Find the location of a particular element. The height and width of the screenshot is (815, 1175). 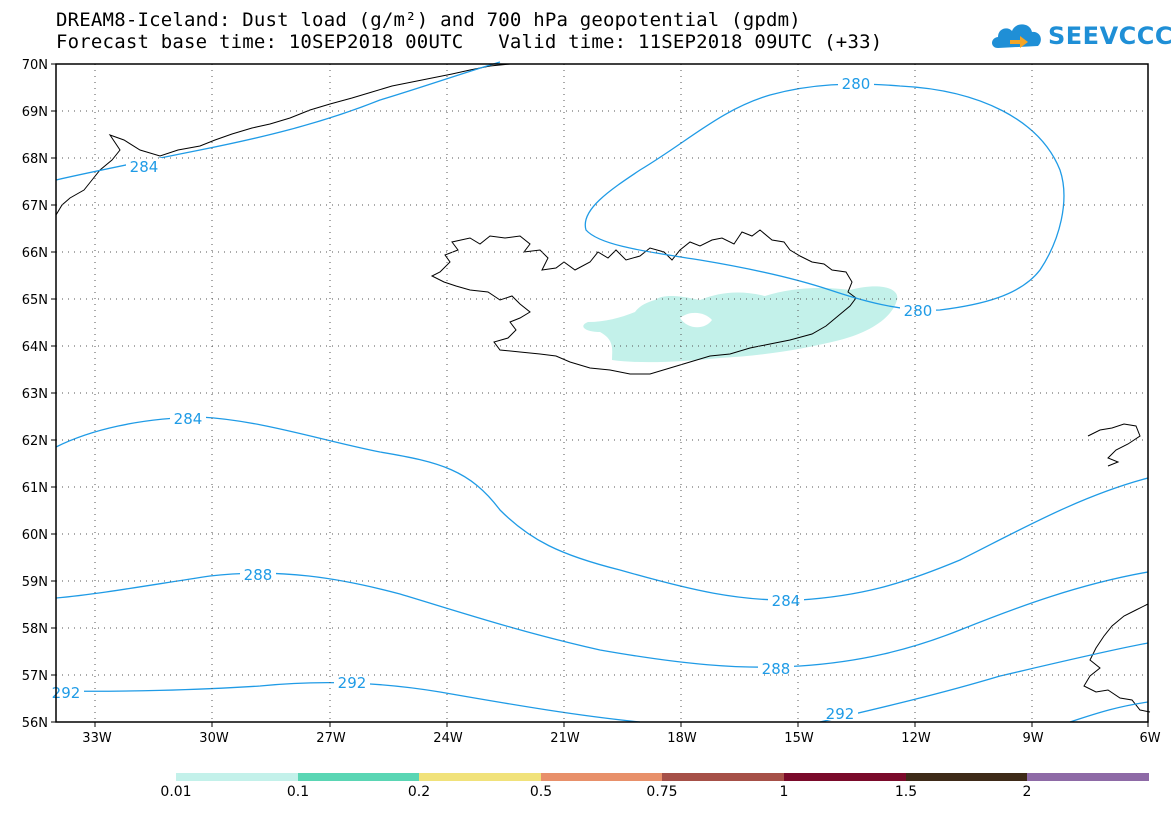

colorbar-label: 0.01 is located at coordinates (176, 792).